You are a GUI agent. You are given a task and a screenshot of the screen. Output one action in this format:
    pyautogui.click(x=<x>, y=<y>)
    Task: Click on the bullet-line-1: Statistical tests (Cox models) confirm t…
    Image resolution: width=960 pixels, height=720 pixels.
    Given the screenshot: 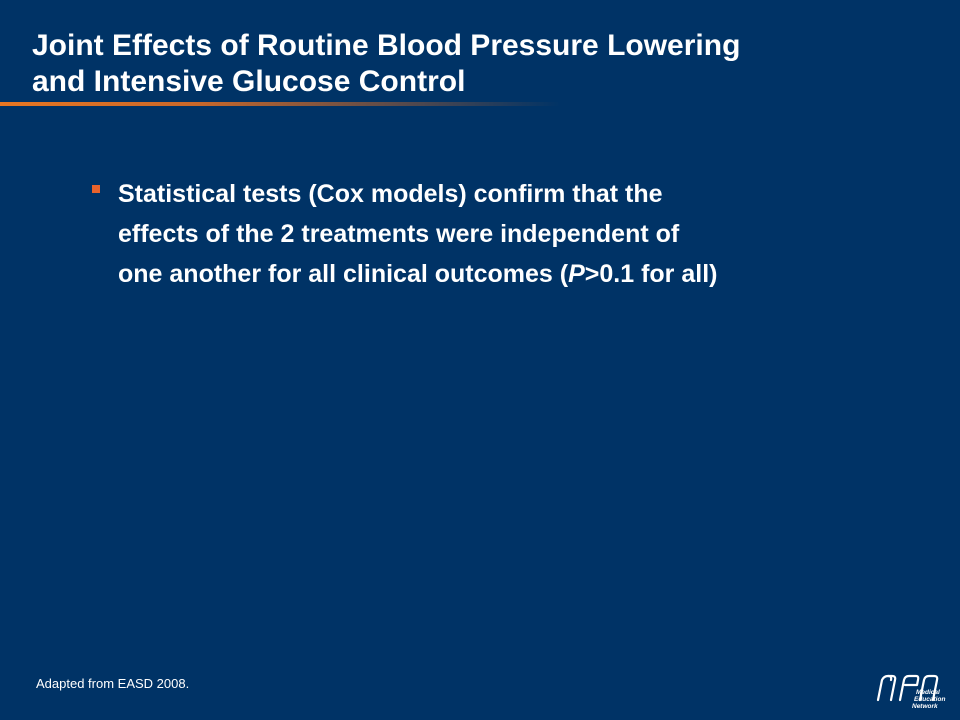 What is the action you would take?
    pyautogui.click(x=390, y=194)
    